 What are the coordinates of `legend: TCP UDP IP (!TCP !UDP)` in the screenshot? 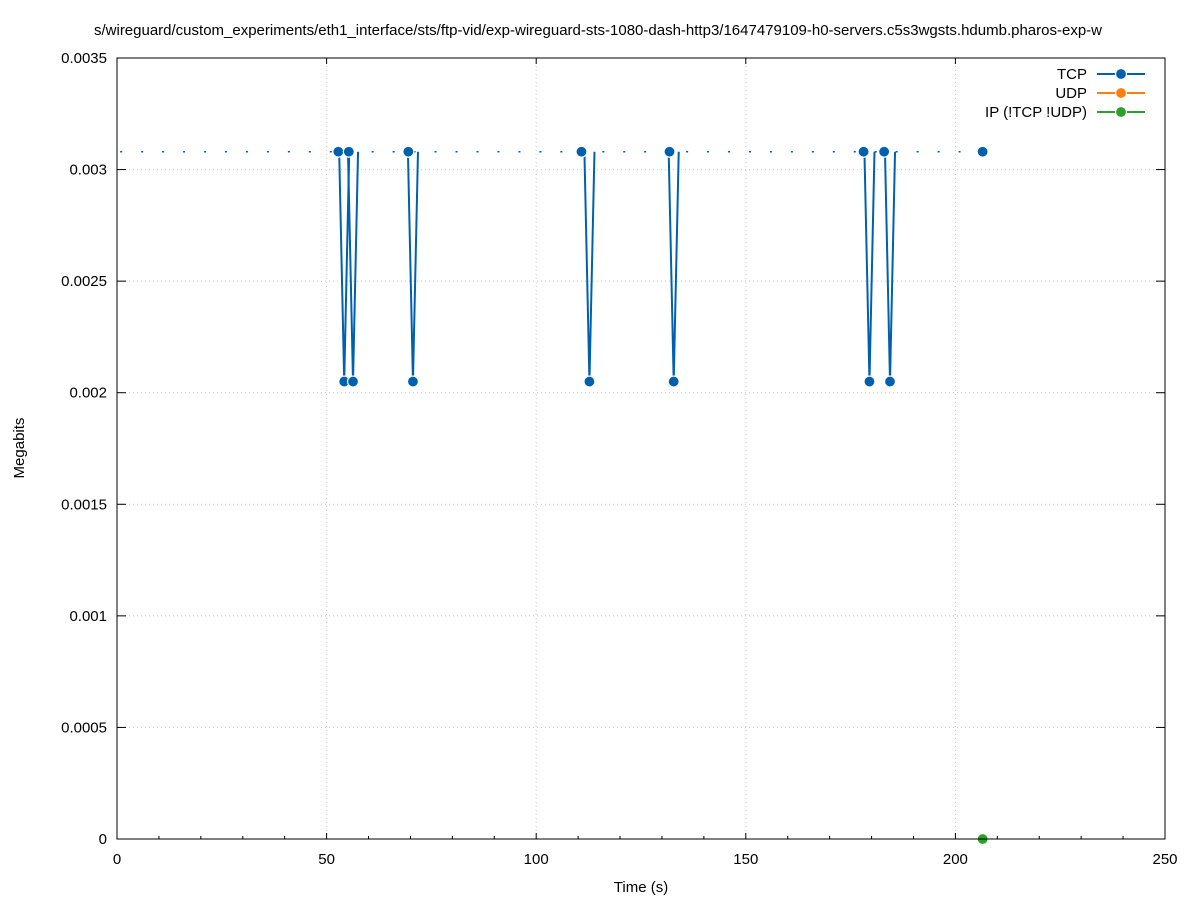 It's located at (1065, 93).